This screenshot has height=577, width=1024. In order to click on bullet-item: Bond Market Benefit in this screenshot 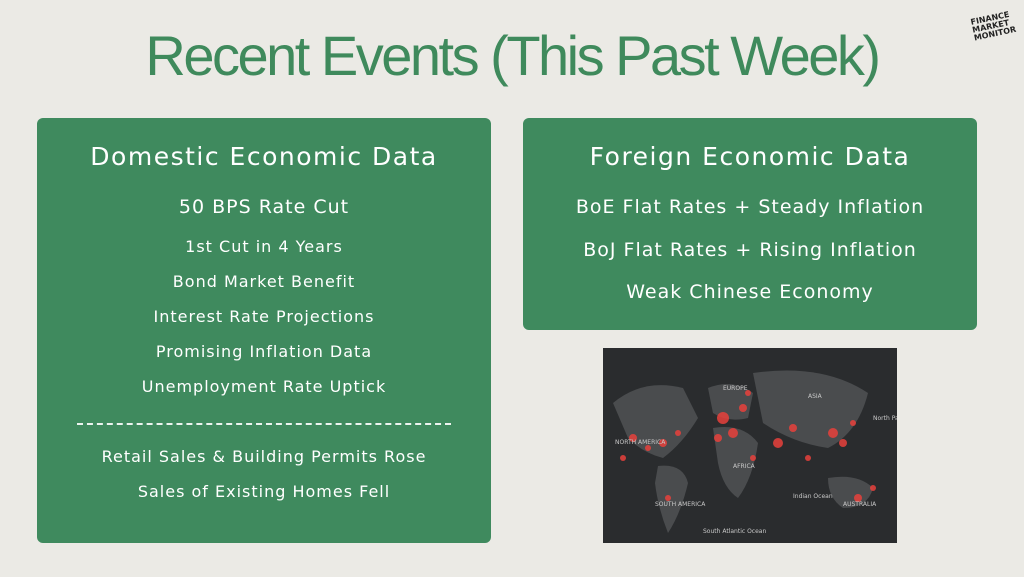, I will do `click(264, 281)`.